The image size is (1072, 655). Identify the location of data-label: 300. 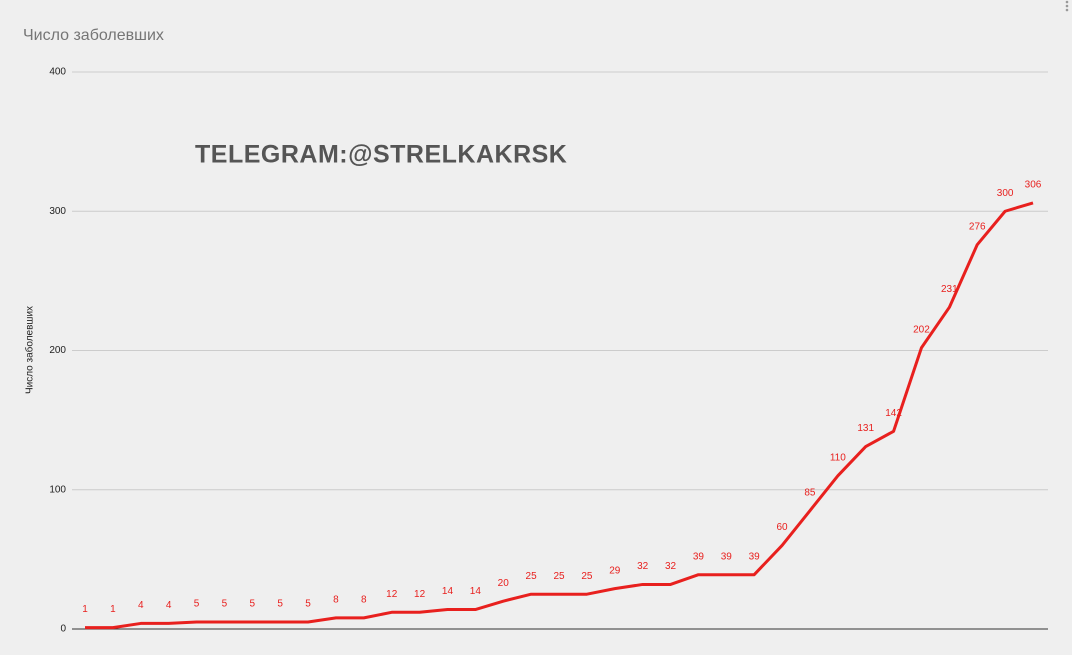
(1005, 193).